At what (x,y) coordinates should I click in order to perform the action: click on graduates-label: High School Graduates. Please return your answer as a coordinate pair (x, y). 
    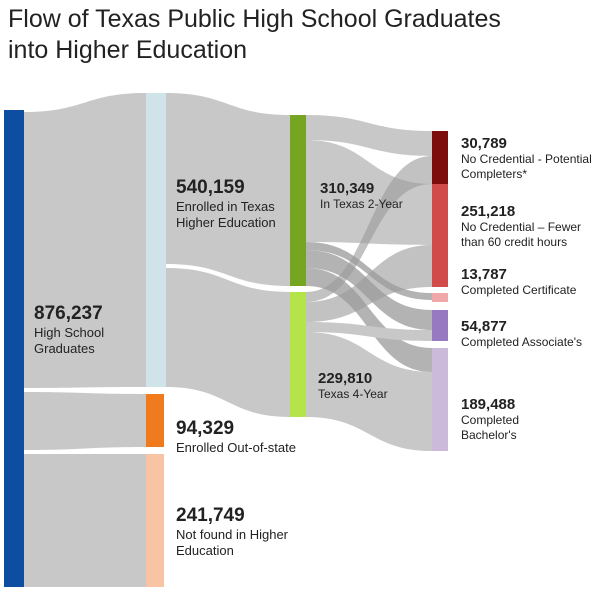
    Looking at the image, I should click on (69, 340).